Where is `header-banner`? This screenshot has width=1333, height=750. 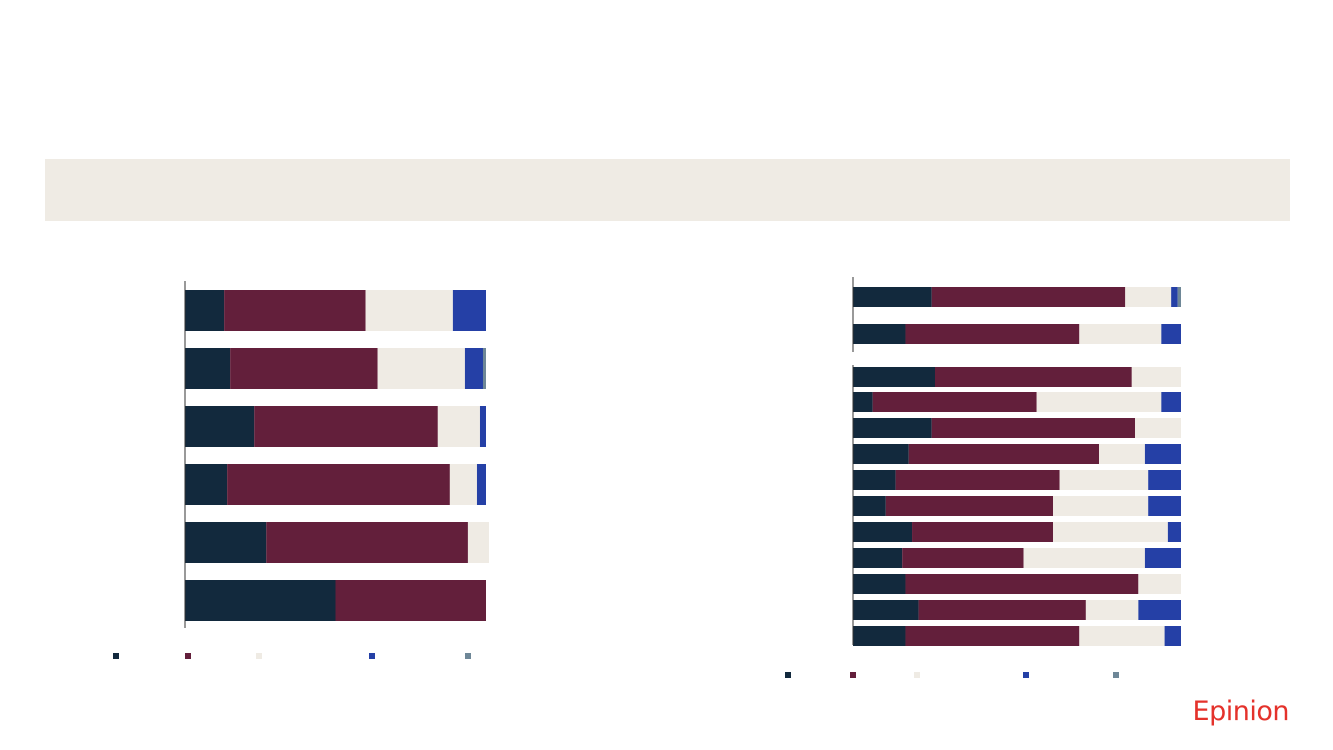 header-banner is located at coordinates (667, 190).